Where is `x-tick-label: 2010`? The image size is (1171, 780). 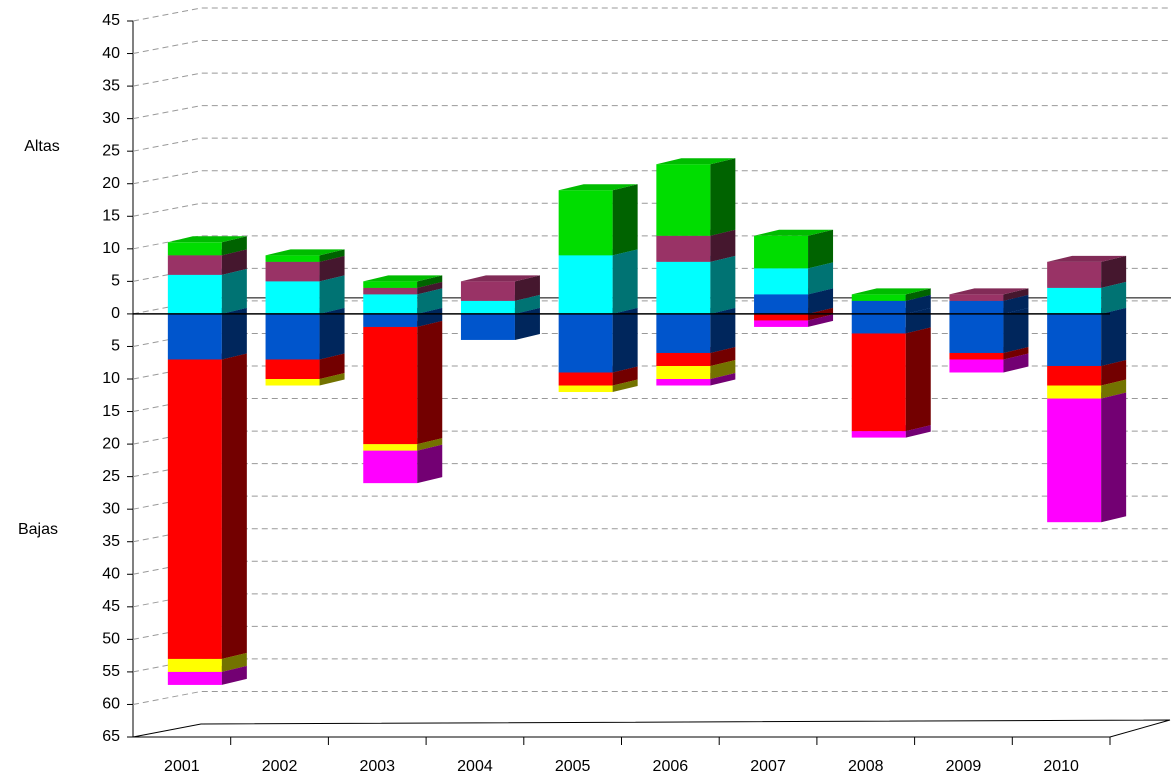 x-tick-label: 2010 is located at coordinates (1061, 766).